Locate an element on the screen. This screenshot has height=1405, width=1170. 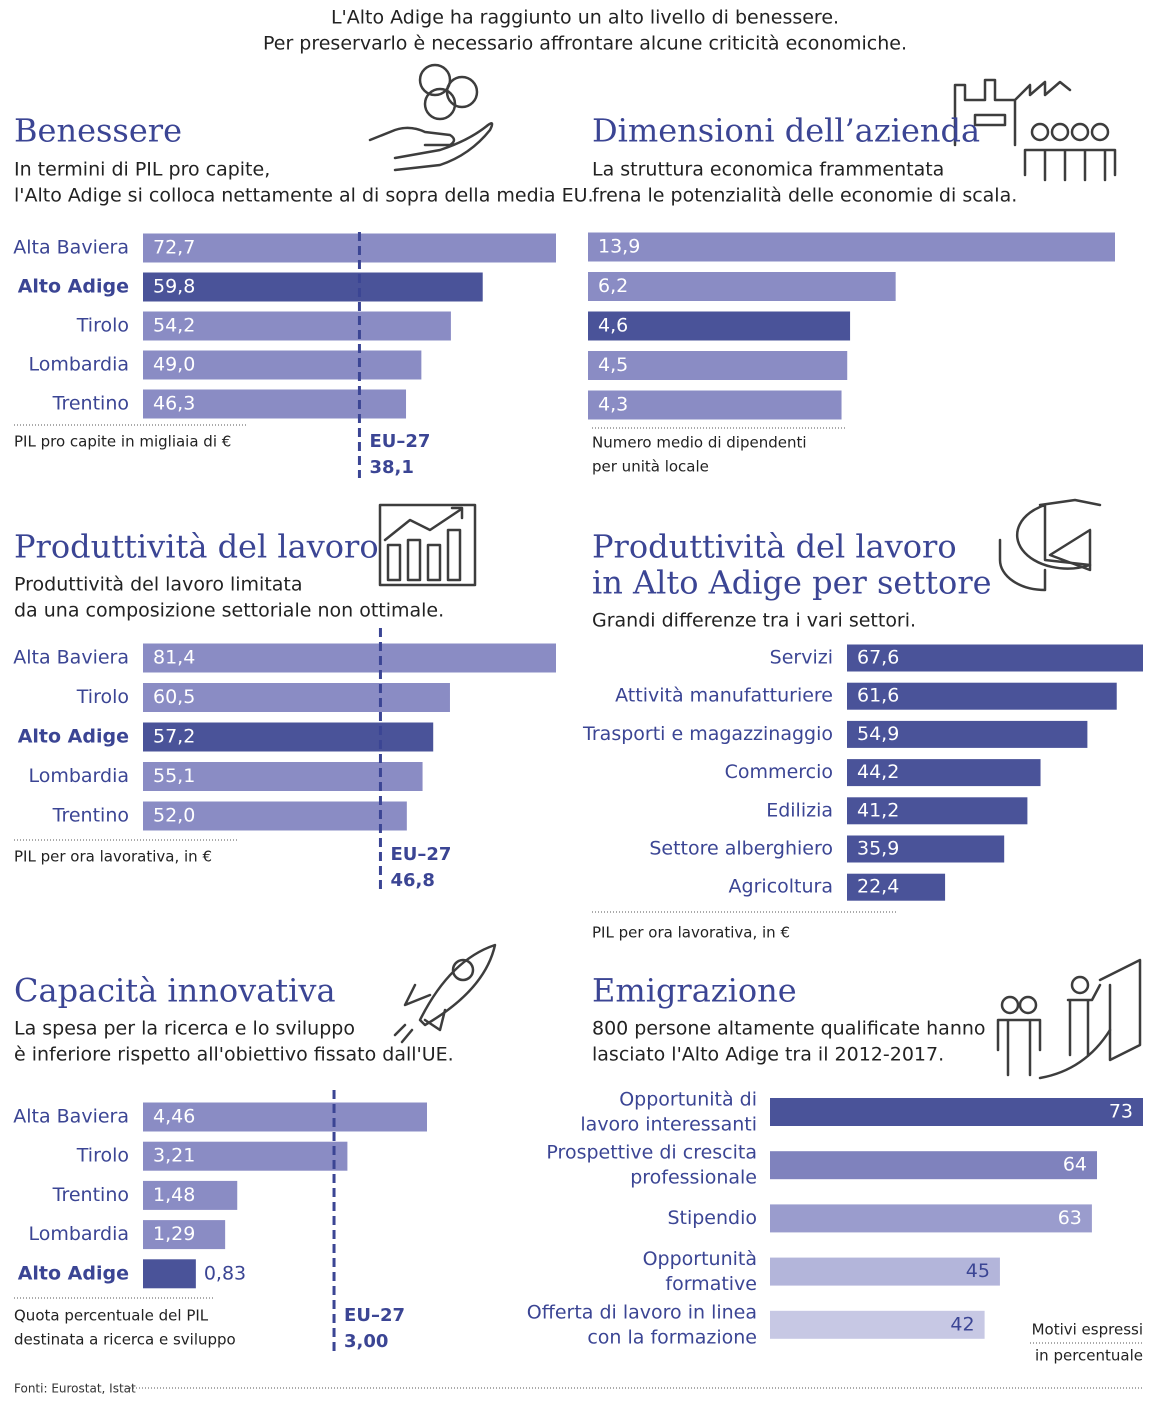
reference-value: 38,1 is located at coordinates (391, 467).